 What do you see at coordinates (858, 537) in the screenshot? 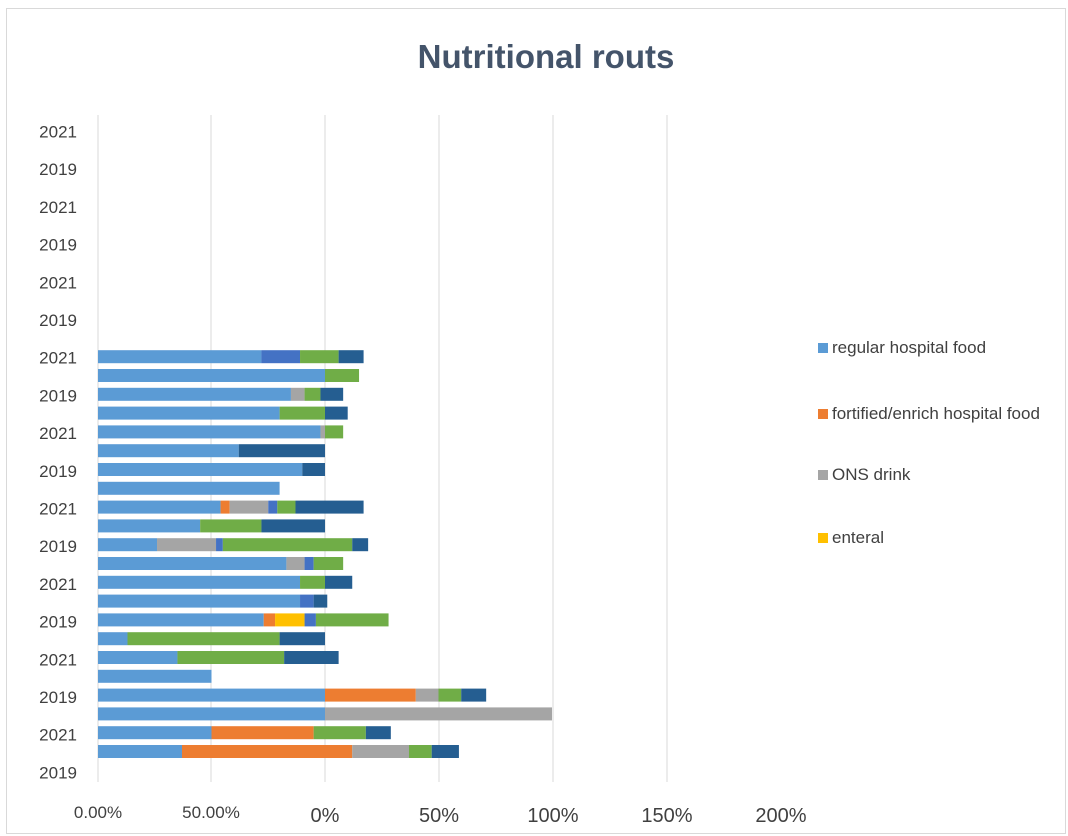
I see `legend-label: enteral` at bounding box center [858, 537].